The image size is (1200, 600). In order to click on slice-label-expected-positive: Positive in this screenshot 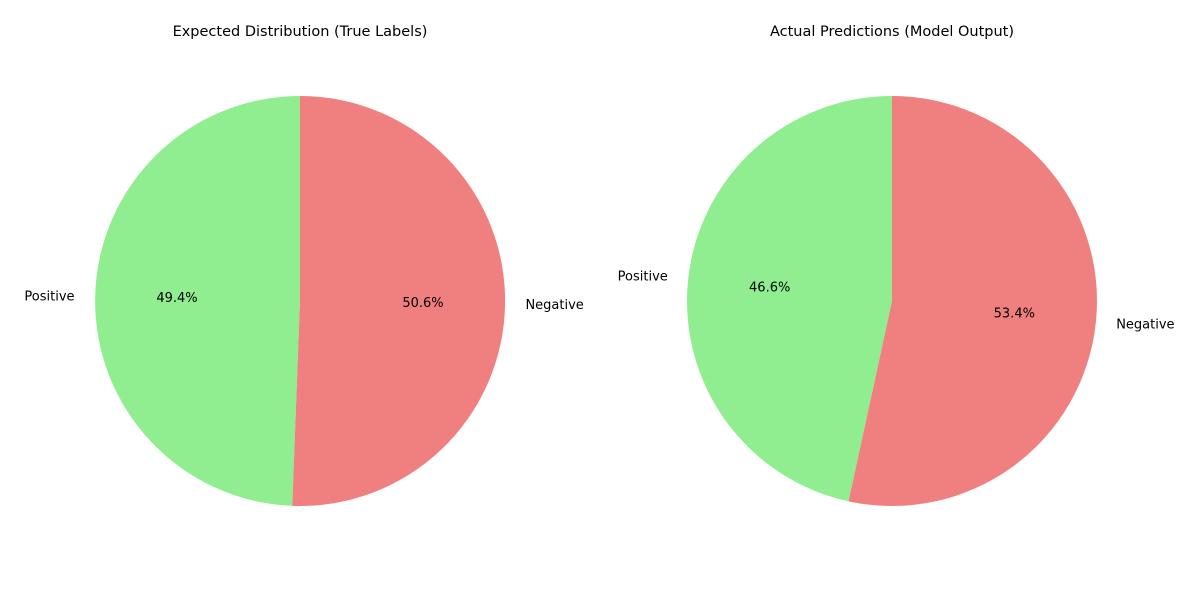, I will do `click(49, 296)`.